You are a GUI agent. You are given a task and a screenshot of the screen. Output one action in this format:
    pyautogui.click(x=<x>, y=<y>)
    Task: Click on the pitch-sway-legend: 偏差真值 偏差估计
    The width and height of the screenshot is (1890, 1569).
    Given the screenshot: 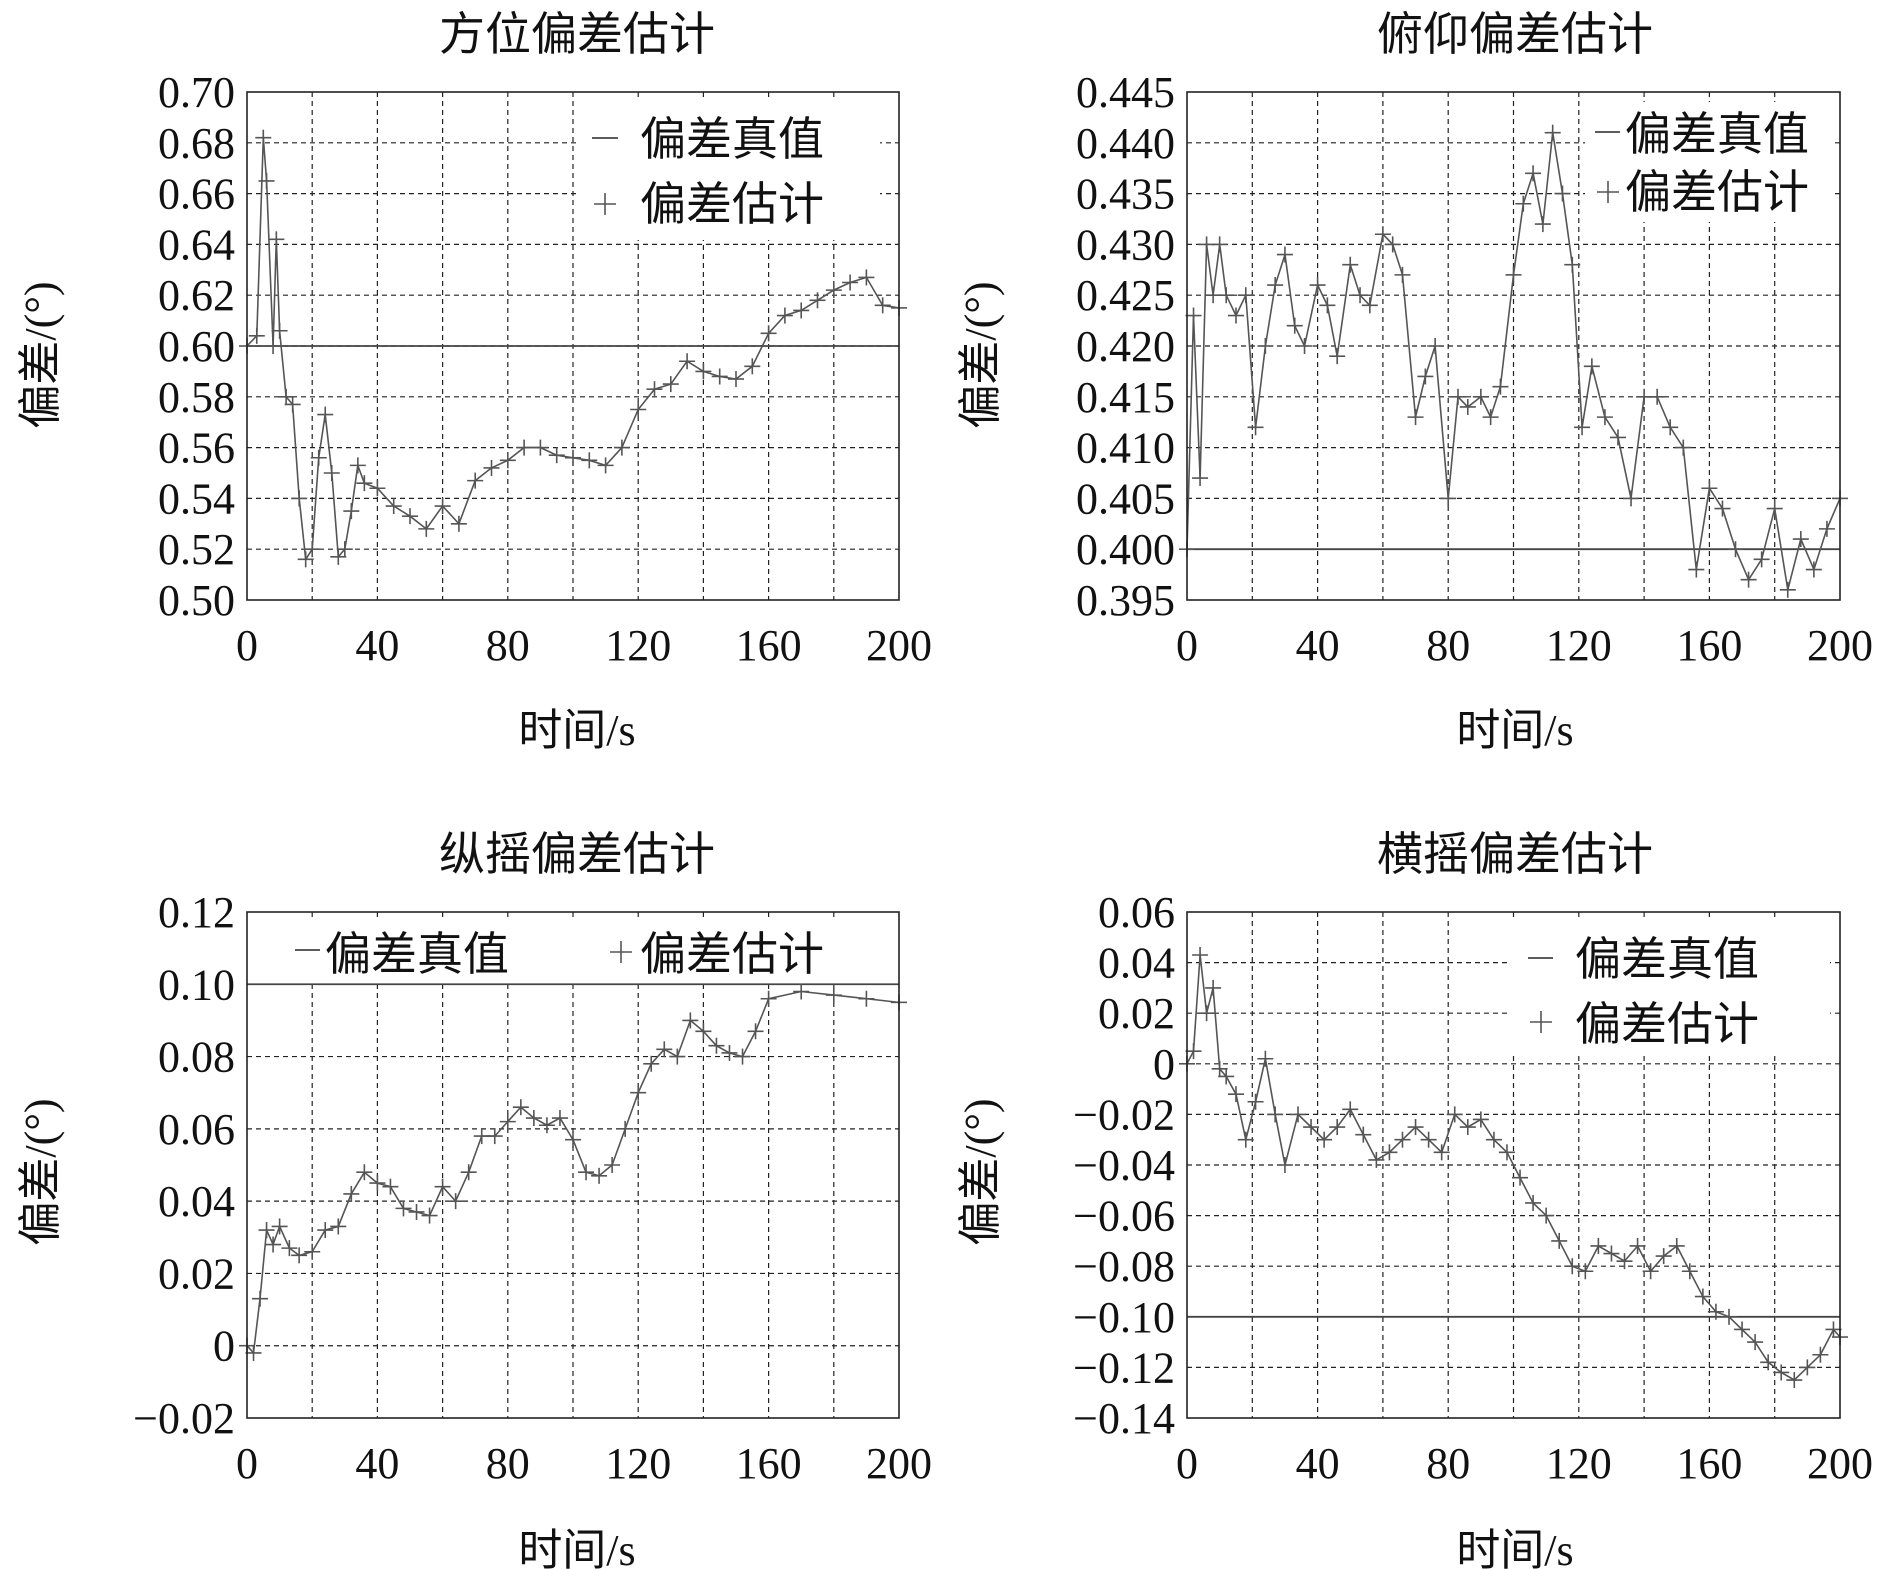 What is the action you would take?
    pyautogui.click(x=585, y=950)
    